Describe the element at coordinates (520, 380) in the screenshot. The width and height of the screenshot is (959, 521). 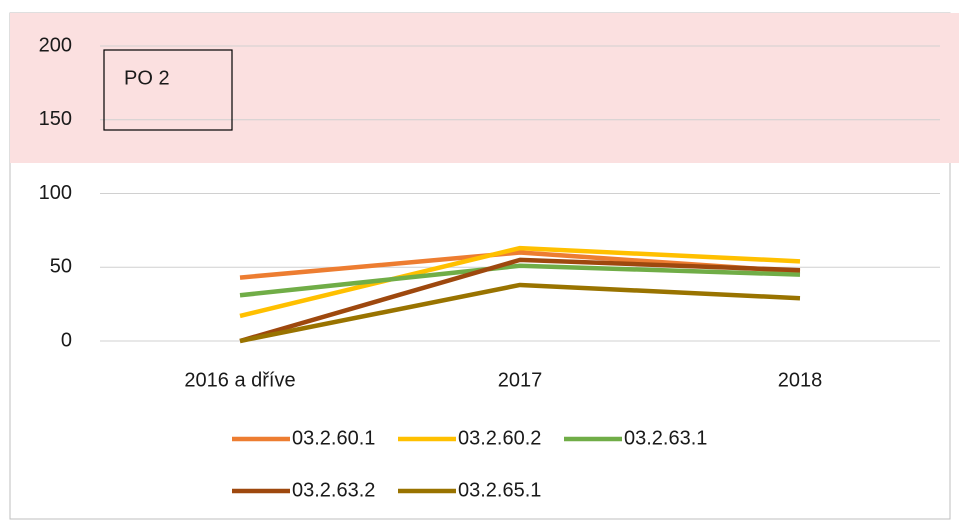
I see `x-tick-label: 2017` at that location.